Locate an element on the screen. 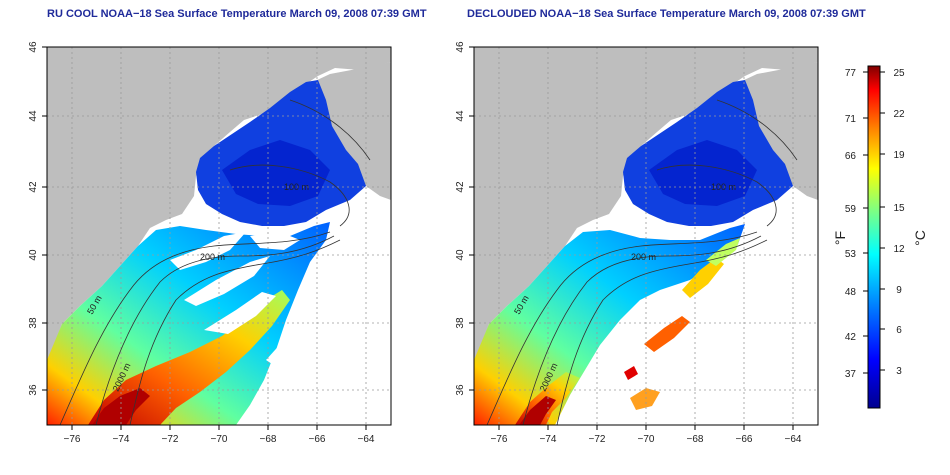 The image size is (950, 475). colorbar-ticks is located at coordinates (874, 222).